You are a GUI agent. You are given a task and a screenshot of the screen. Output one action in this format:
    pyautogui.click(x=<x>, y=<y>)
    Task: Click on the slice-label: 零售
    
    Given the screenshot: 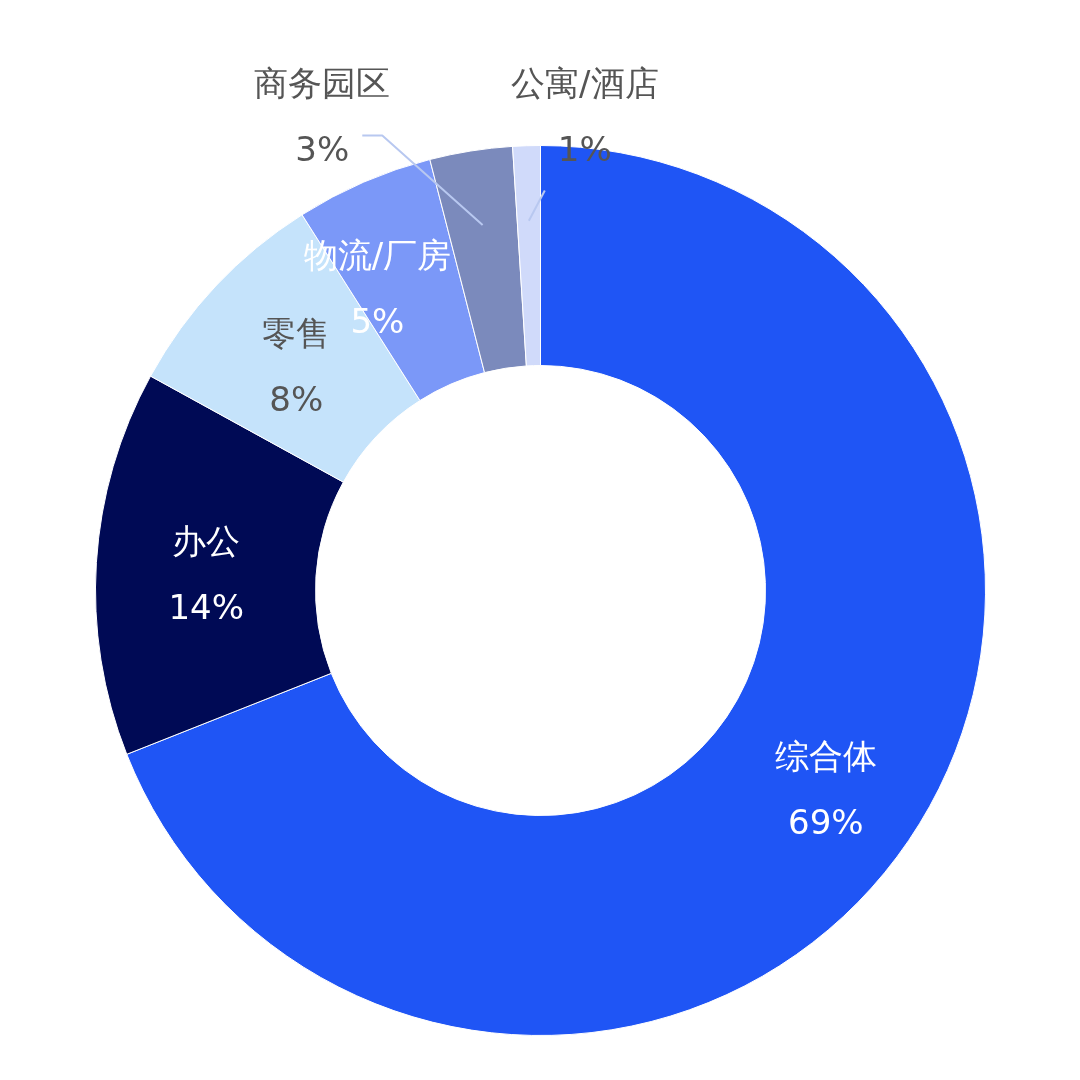 What is the action you would take?
    pyautogui.click(x=296, y=333)
    